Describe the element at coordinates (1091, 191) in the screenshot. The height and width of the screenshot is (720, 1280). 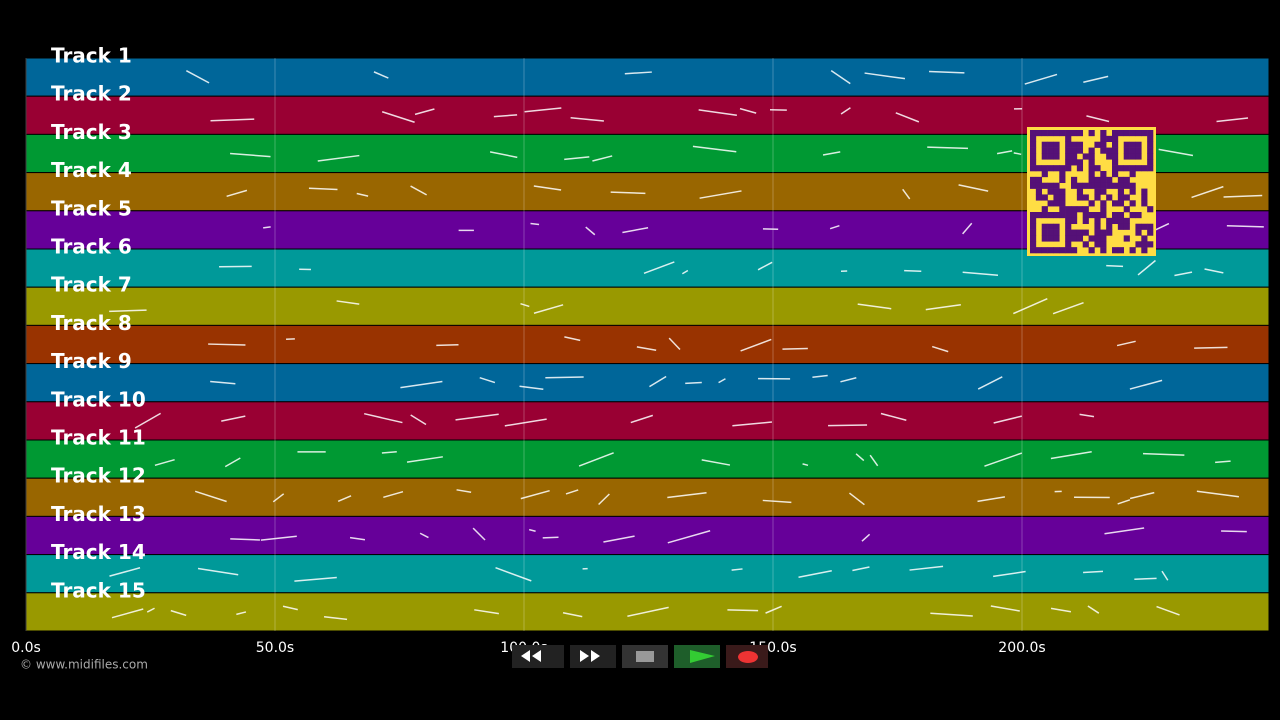
I see `qr-code` at that location.